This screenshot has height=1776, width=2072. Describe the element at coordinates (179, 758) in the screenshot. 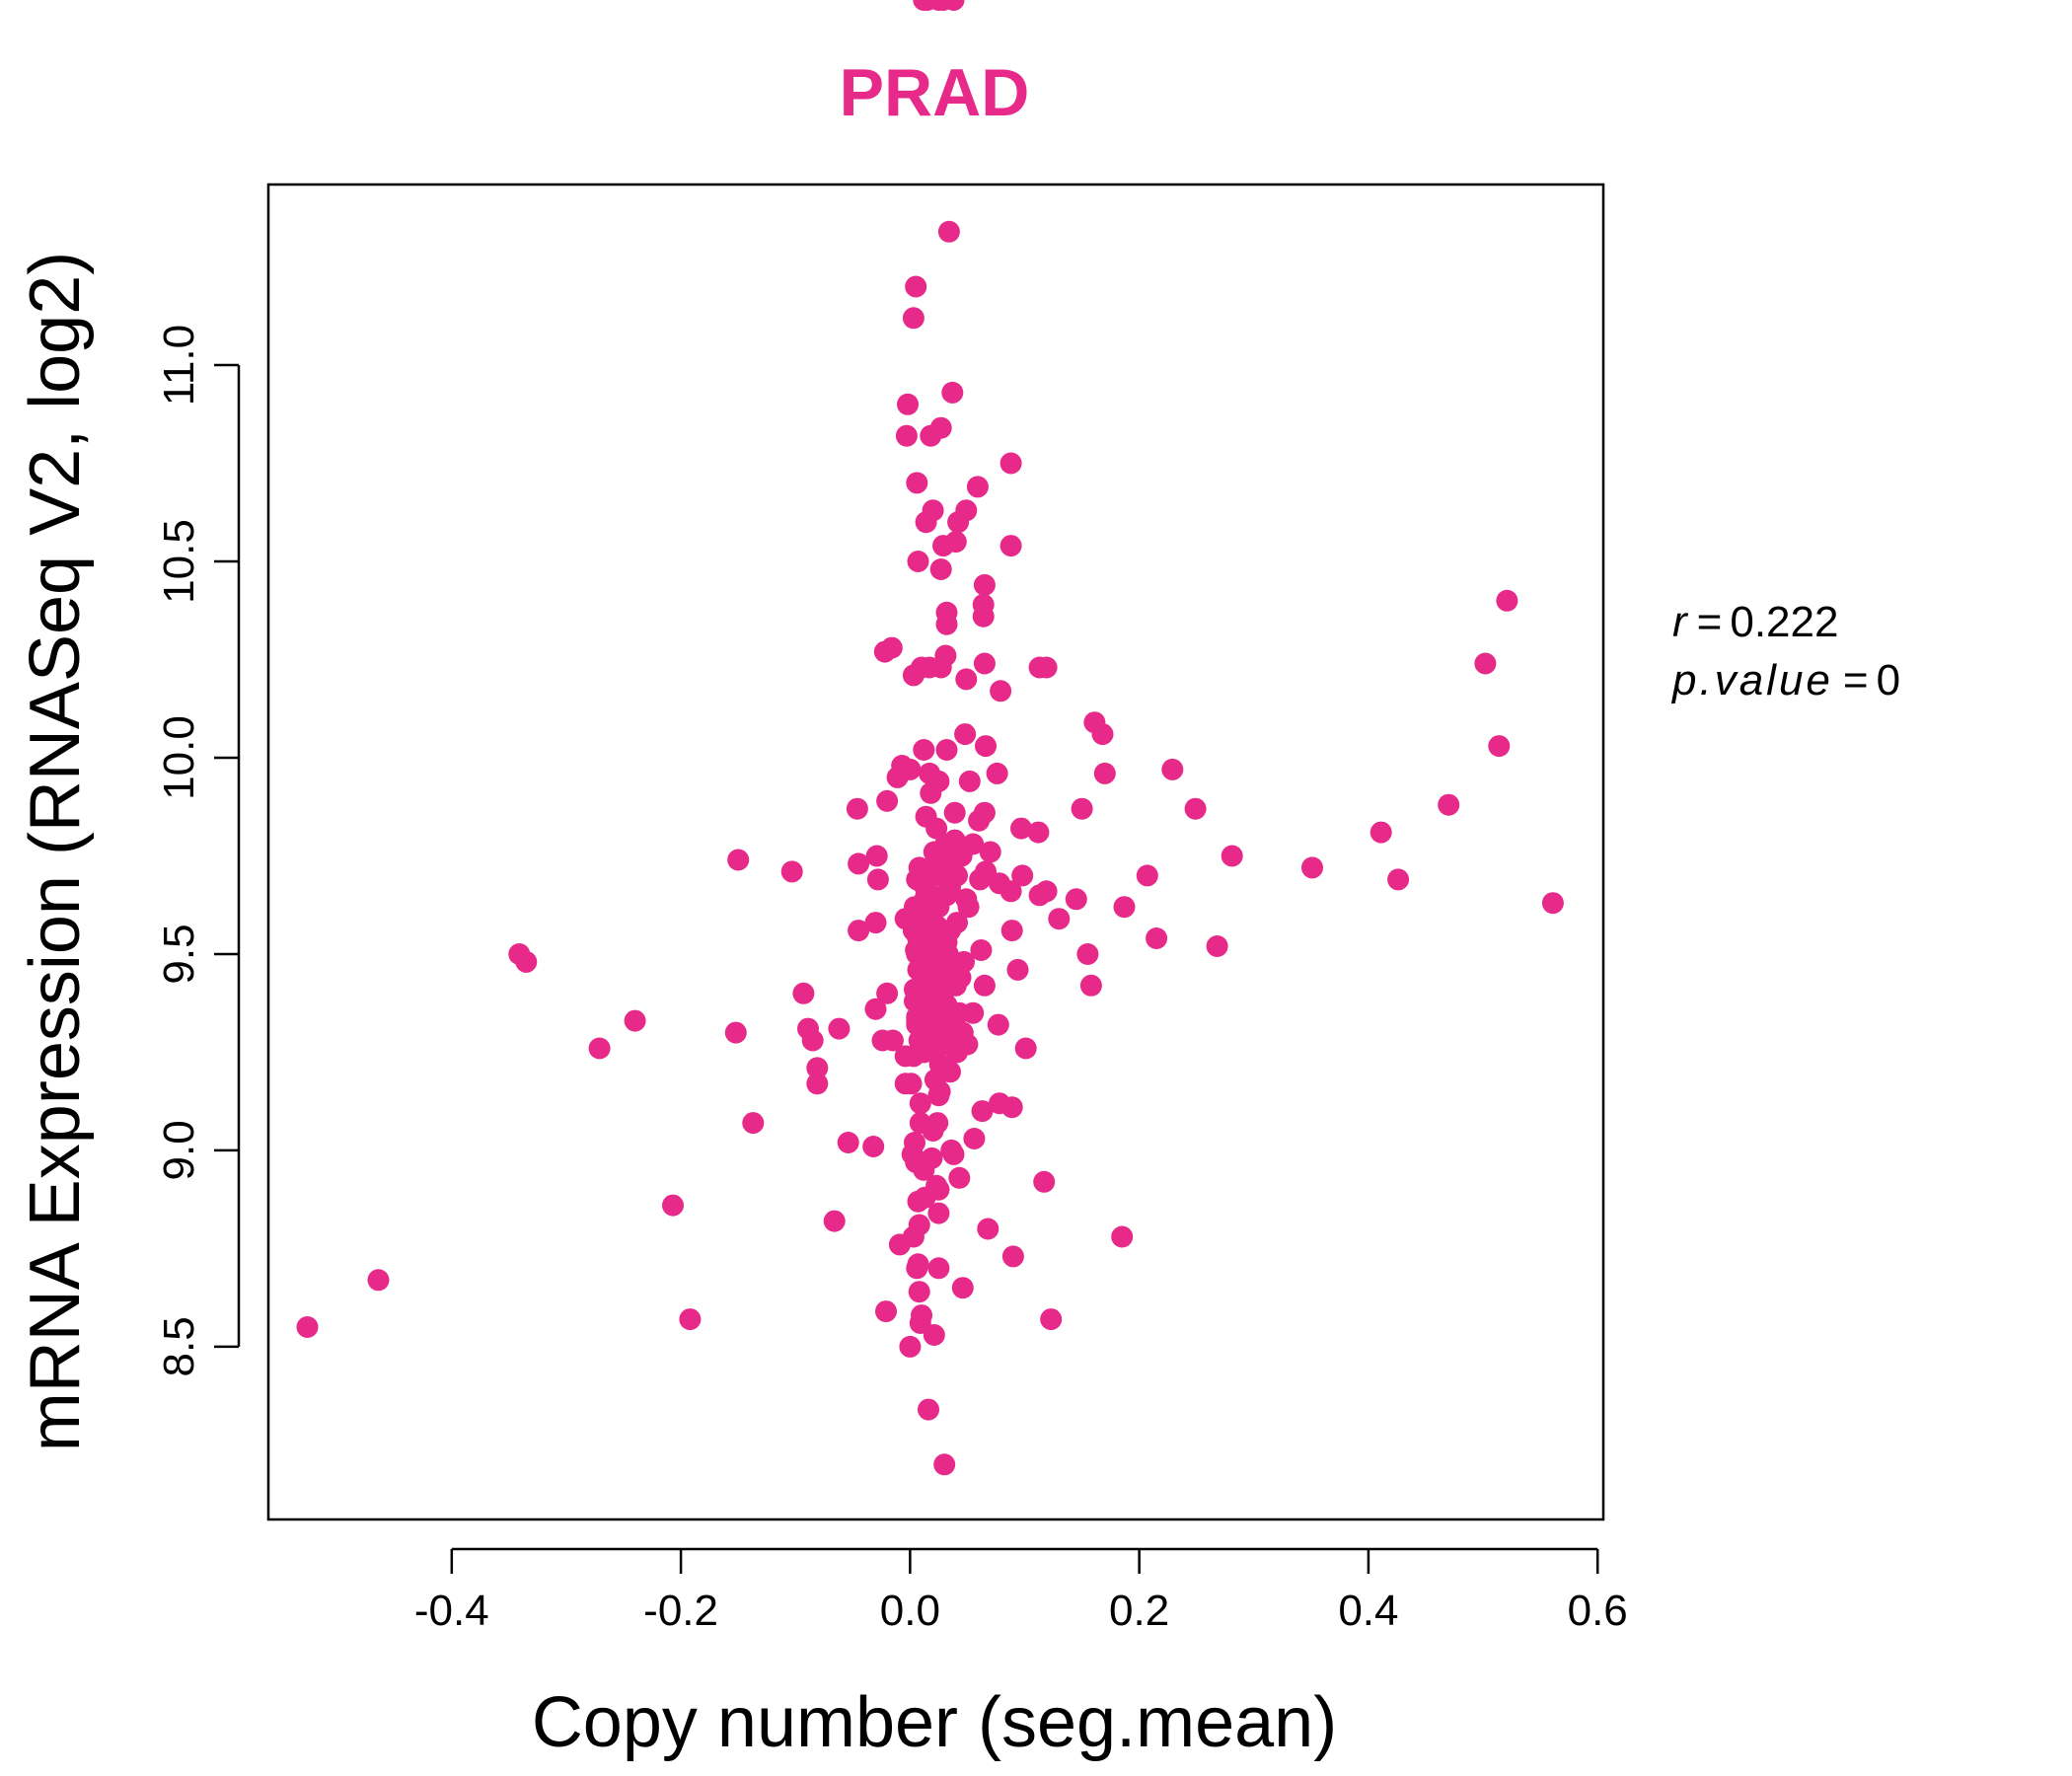

I see `y-tick-label: 10.0` at that location.